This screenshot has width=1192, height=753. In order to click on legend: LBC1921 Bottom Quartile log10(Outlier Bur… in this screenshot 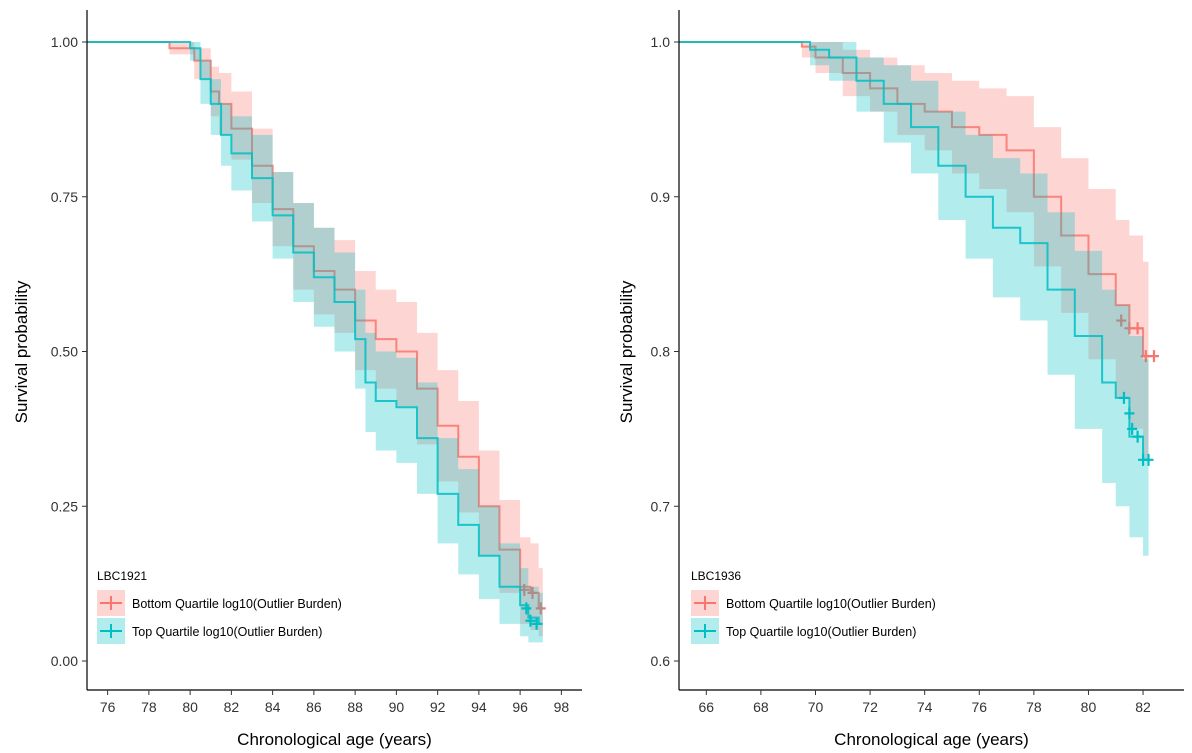, I will do `click(219, 606)`.